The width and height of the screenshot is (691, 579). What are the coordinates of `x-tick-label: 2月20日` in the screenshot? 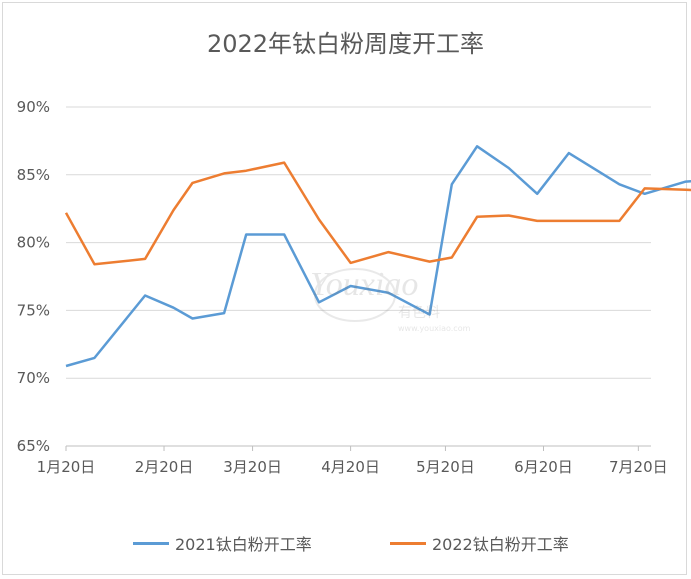 It's located at (164, 467).